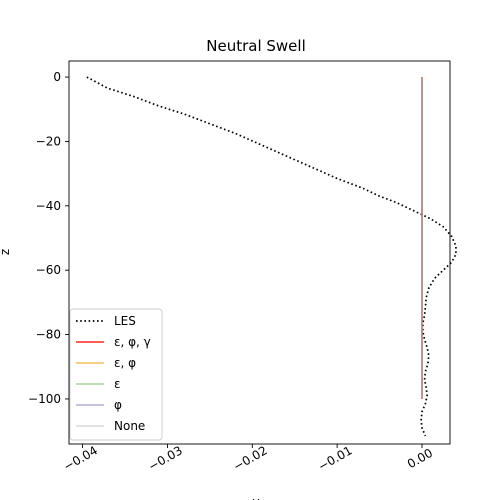 The height and width of the screenshot is (500, 500). I want to click on x-tick-label: −0.01, so click(335, 458).